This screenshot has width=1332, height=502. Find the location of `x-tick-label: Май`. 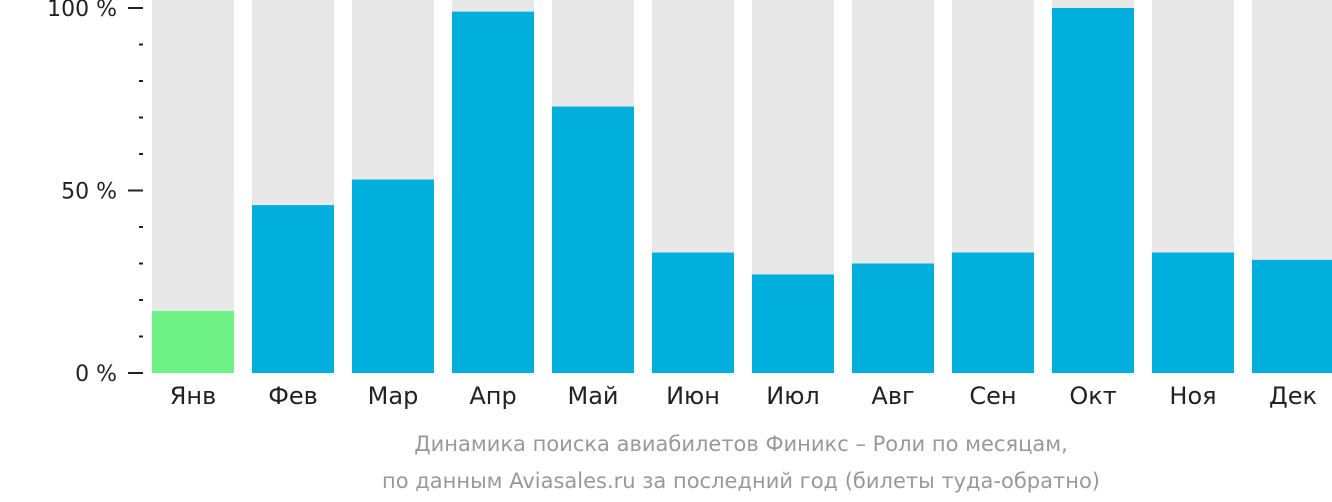

x-tick-label: Май is located at coordinates (592, 396).